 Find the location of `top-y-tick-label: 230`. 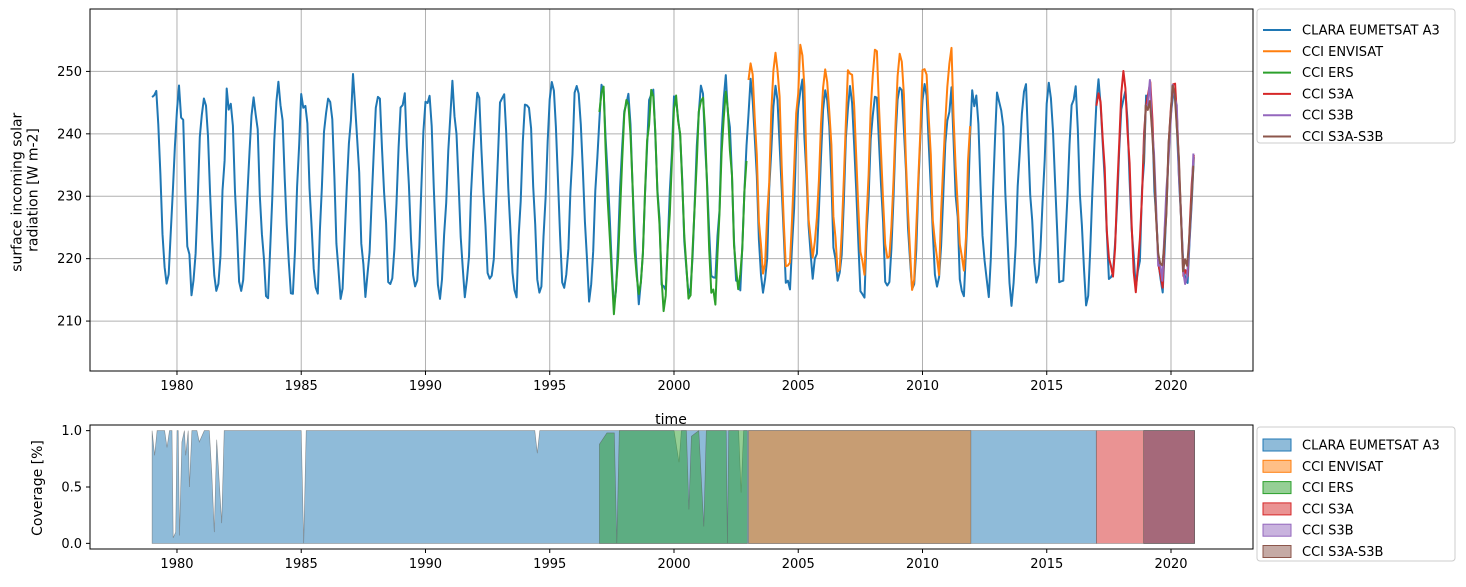

top-y-tick-label: 230 is located at coordinates (69, 197).